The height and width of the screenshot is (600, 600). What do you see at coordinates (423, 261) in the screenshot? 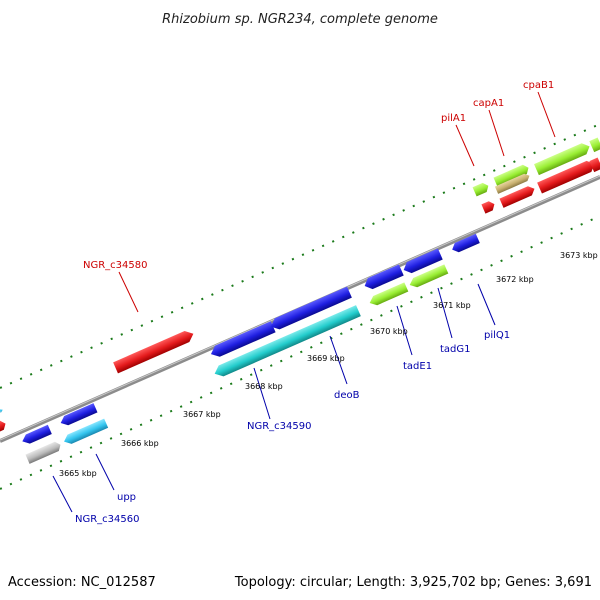
I see `gene-tadg1-blue` at bounding box center [423, 261].